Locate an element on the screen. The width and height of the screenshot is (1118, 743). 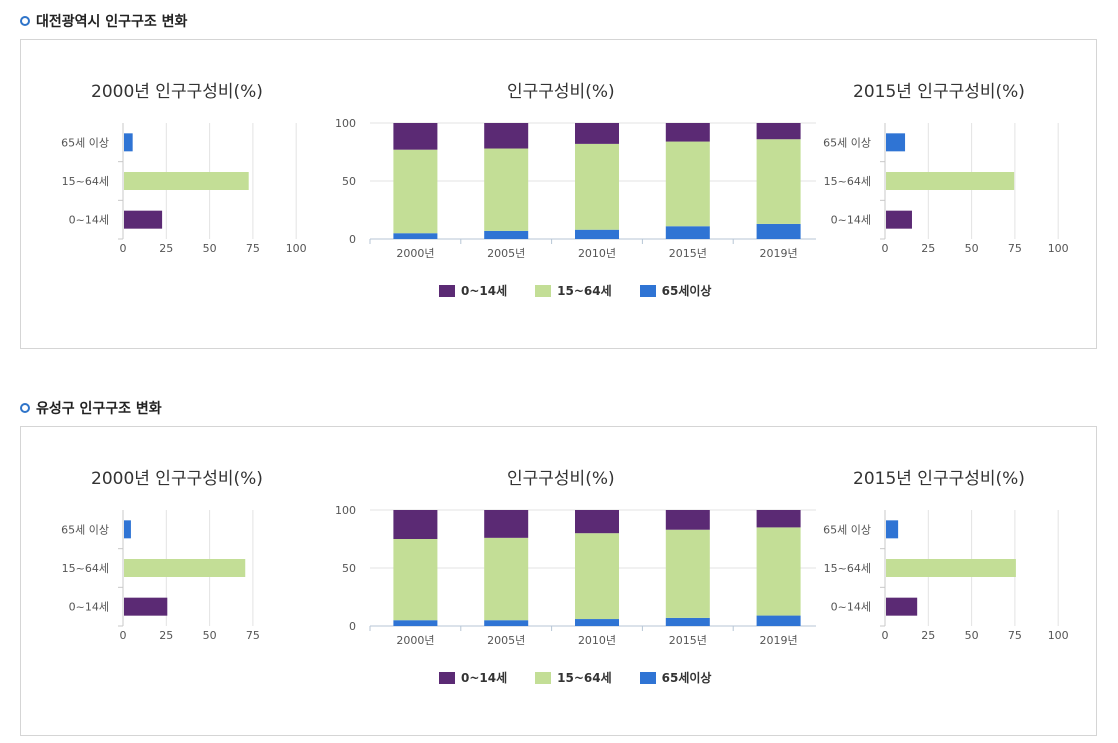
bullet-icon is located at coordinates (25, 21).